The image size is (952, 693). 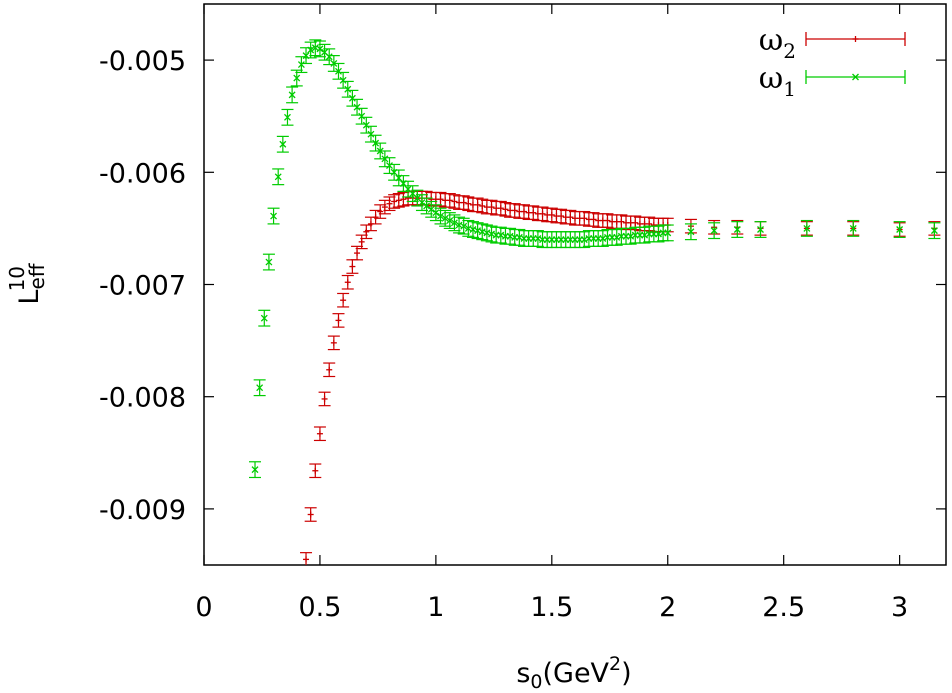 What do you see at coordinates (667, 607) in the screenshot?
I see `x-tick-label: 2` at bounding box center [667, 607].